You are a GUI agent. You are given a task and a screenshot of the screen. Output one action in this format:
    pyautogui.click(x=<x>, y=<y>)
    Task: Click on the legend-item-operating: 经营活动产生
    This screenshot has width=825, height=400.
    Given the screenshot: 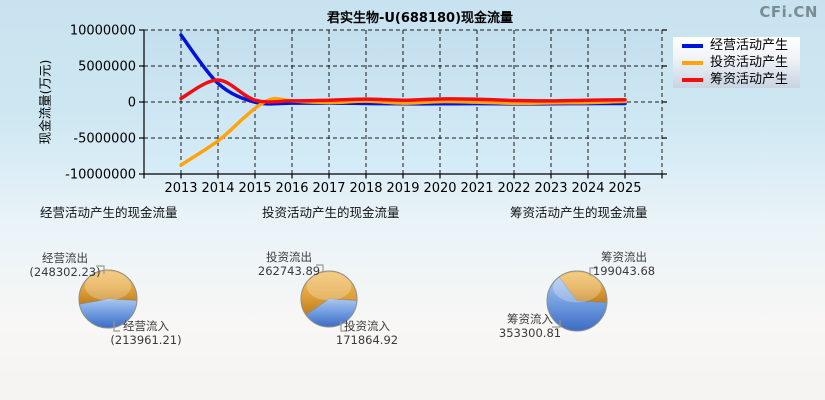 What is the action you would take?
    pyautogui.click(x=736, y=45)
    